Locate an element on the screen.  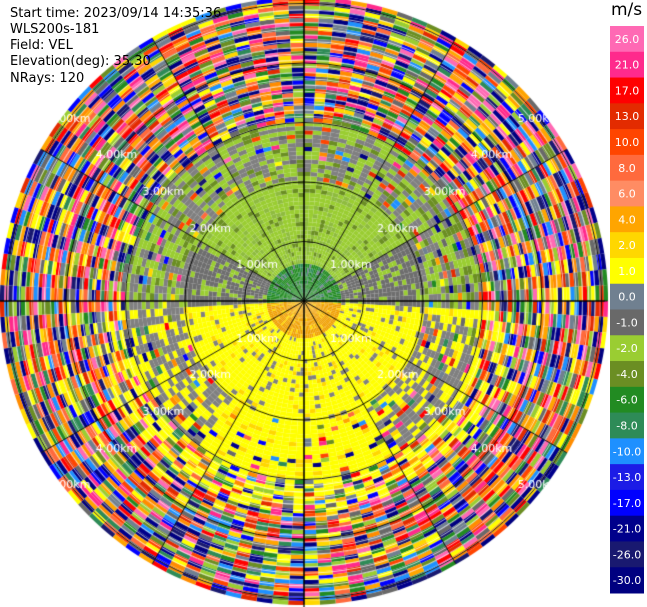
colorbar-tick-label: 13.0 is located at coordinates (627, 116).